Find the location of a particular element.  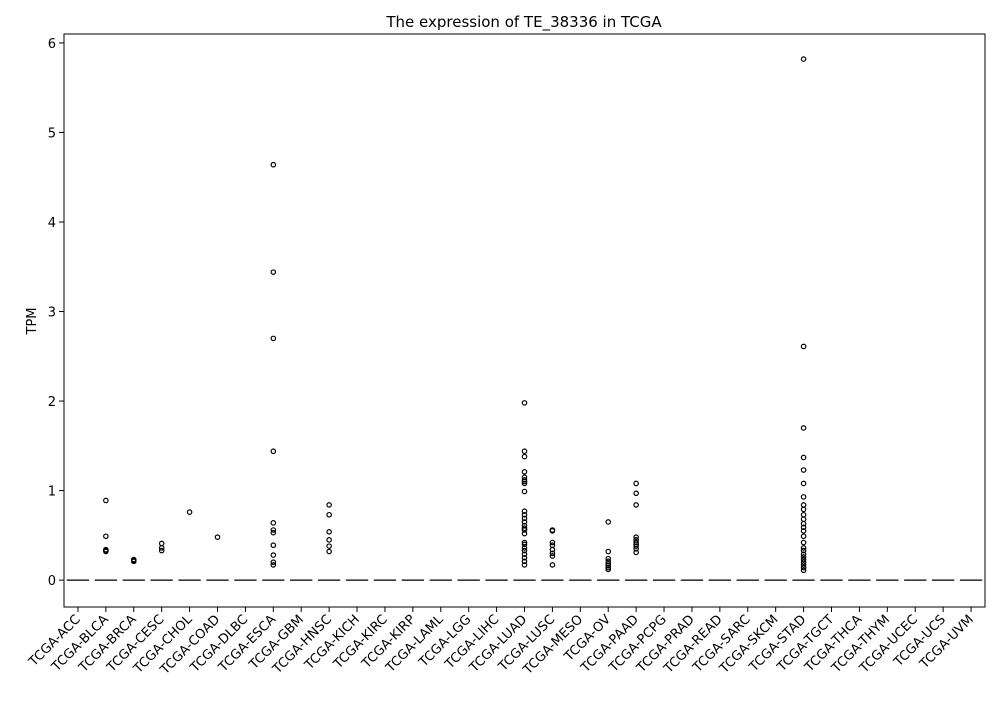

y-tick-label: 0 is located at coordinates (52, 581).